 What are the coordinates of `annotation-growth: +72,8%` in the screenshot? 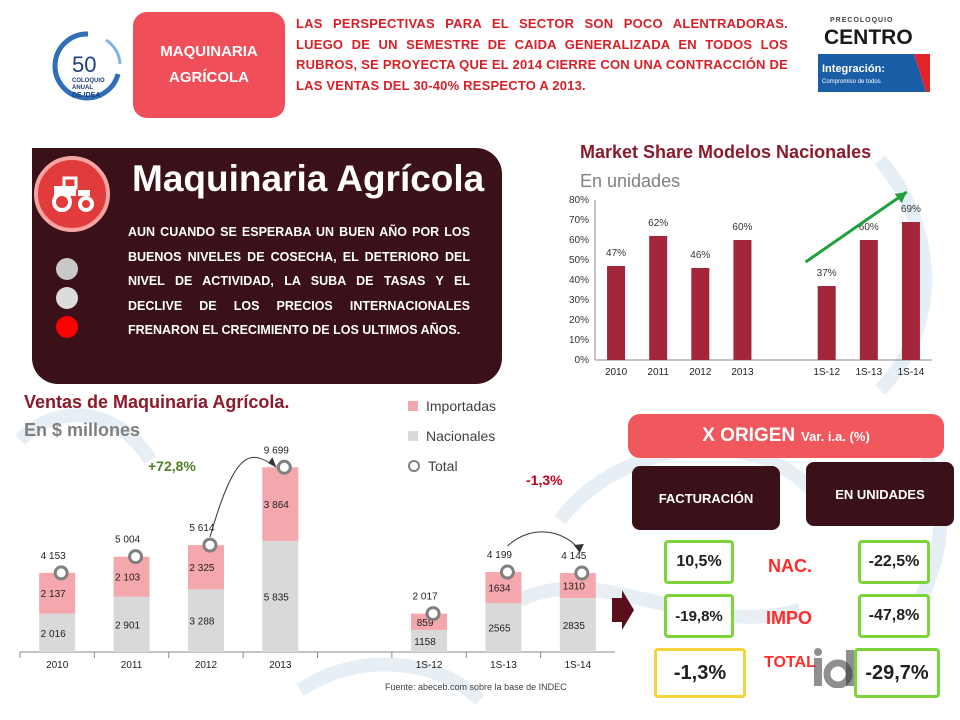 It's located at (172, 466).